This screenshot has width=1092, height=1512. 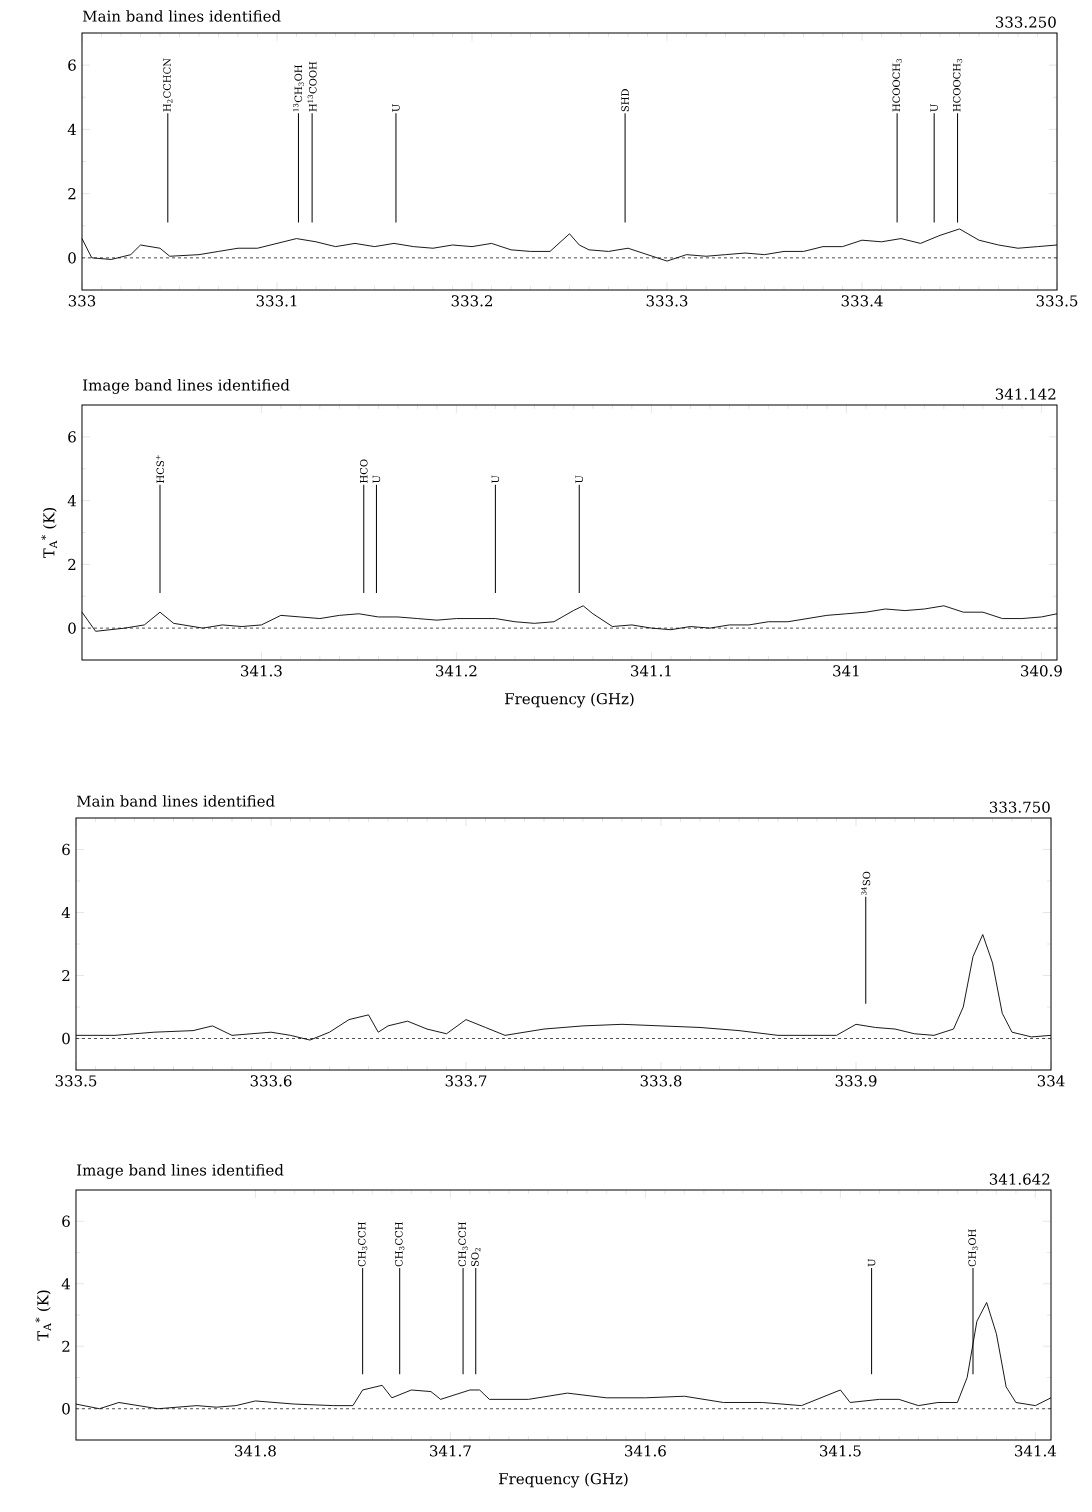 I want to click on x-tick-label: 341.4, so click(x=1036, y=1451).